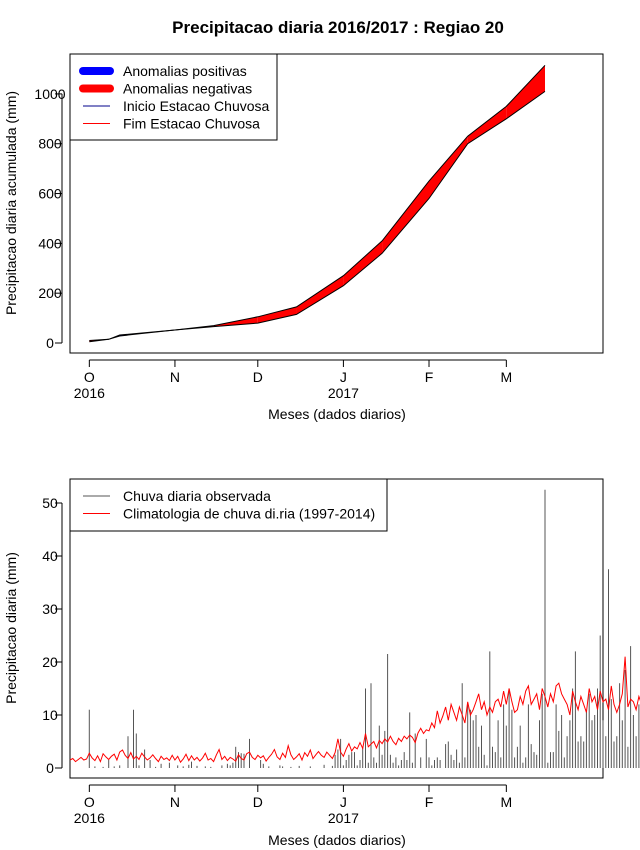  Describe the element at coordinates (187, 89) in the screenshot. I see `legend-label: Anomalias negativas` at that location.